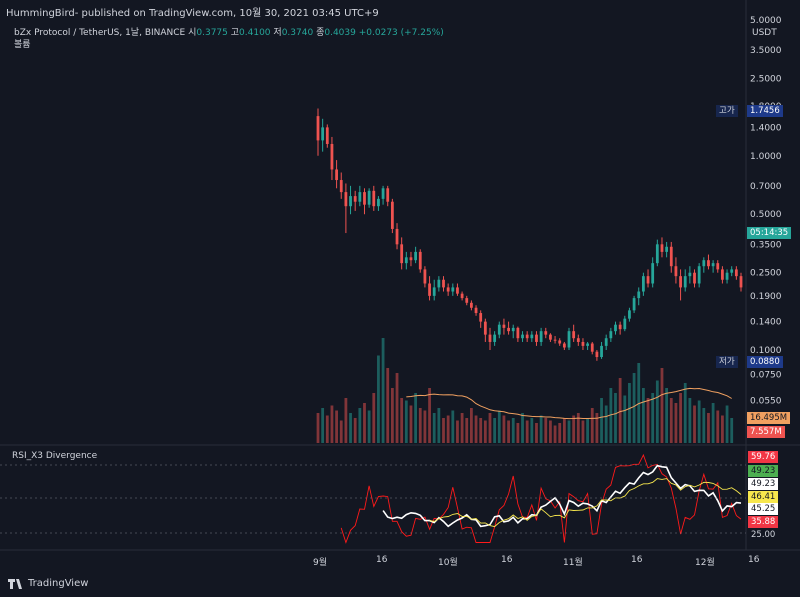 The image size is (800, 597). I want to click on low-marker-value: 0.0880, so click(765, 362).